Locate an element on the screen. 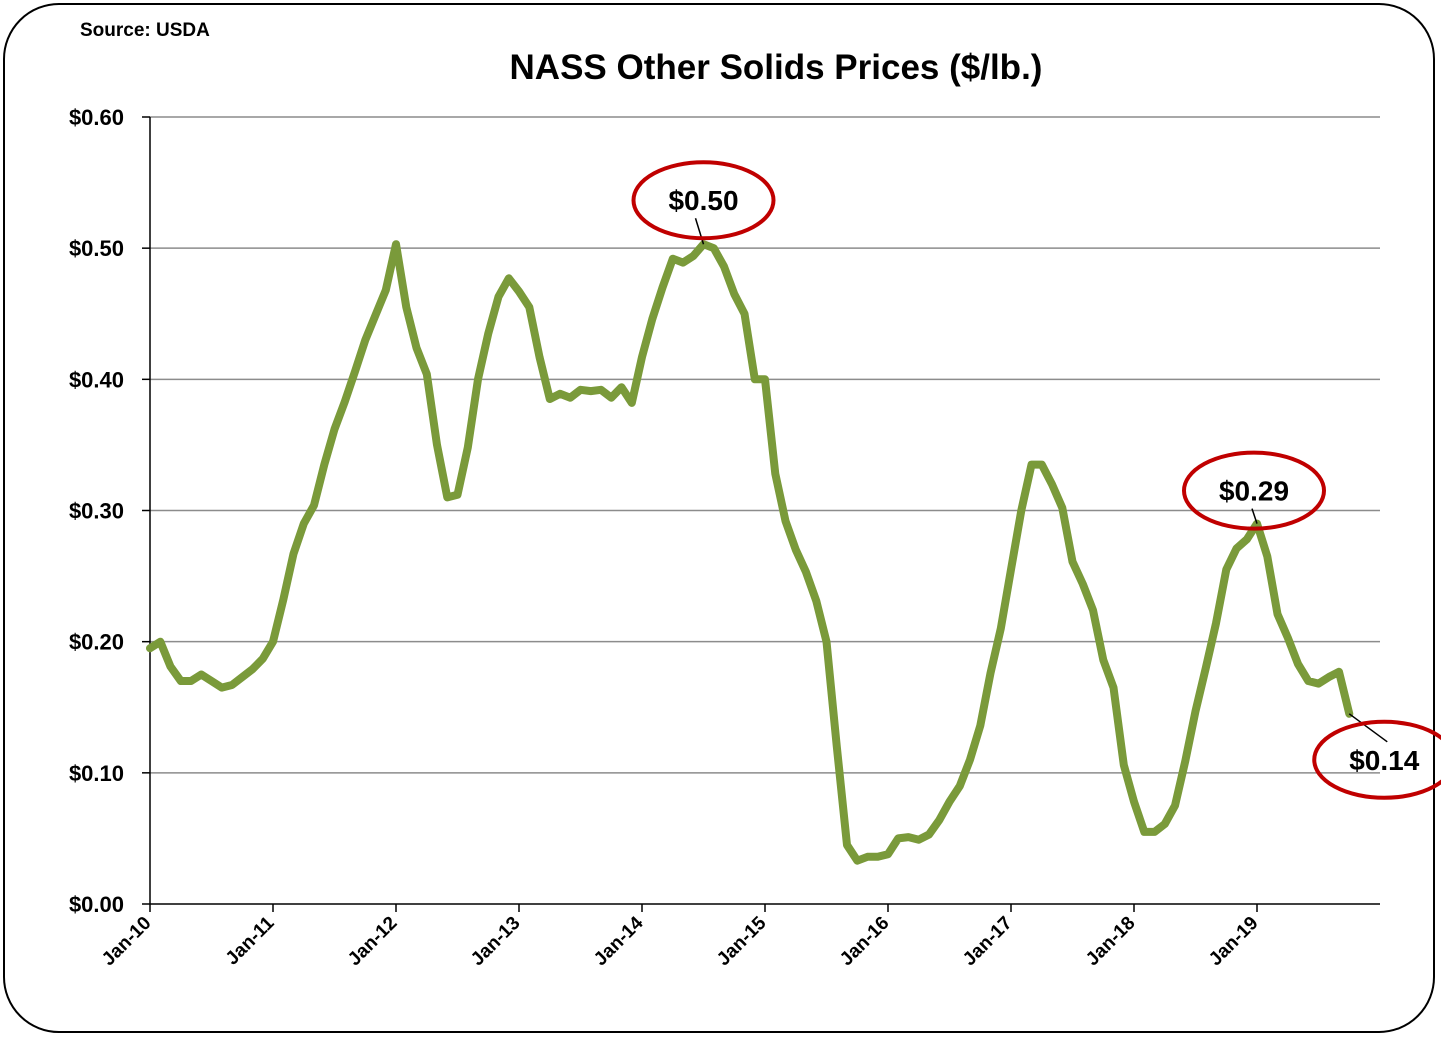  y-tick-label: $0.00 is located at coordinates (96, 904).